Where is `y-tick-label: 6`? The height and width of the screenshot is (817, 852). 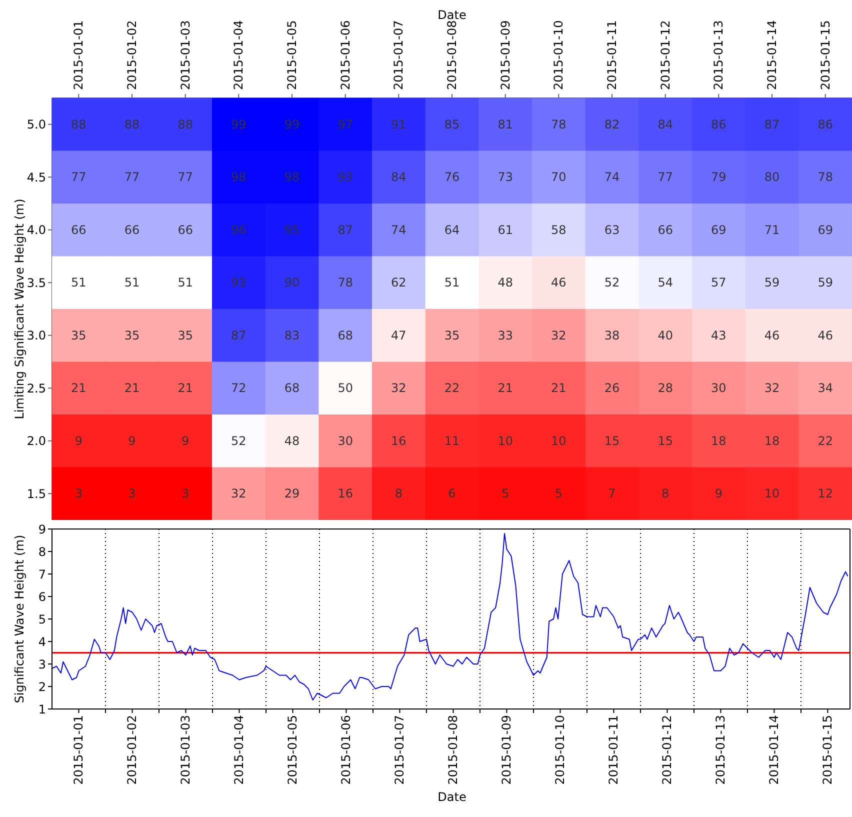 y-tick-label: 6 is located at coordinates (42, 597).